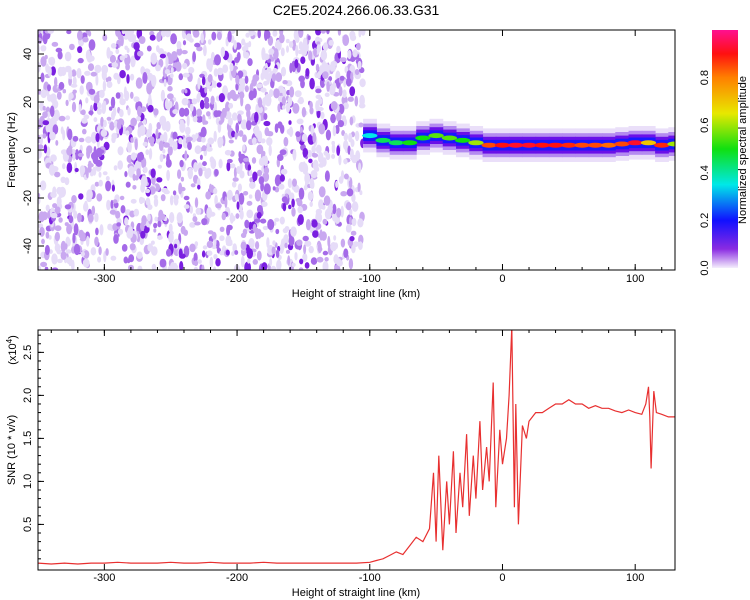 The height and width of the screenshot is (600, 750). I want to click on scale-base: (x10, so click(13, 353).